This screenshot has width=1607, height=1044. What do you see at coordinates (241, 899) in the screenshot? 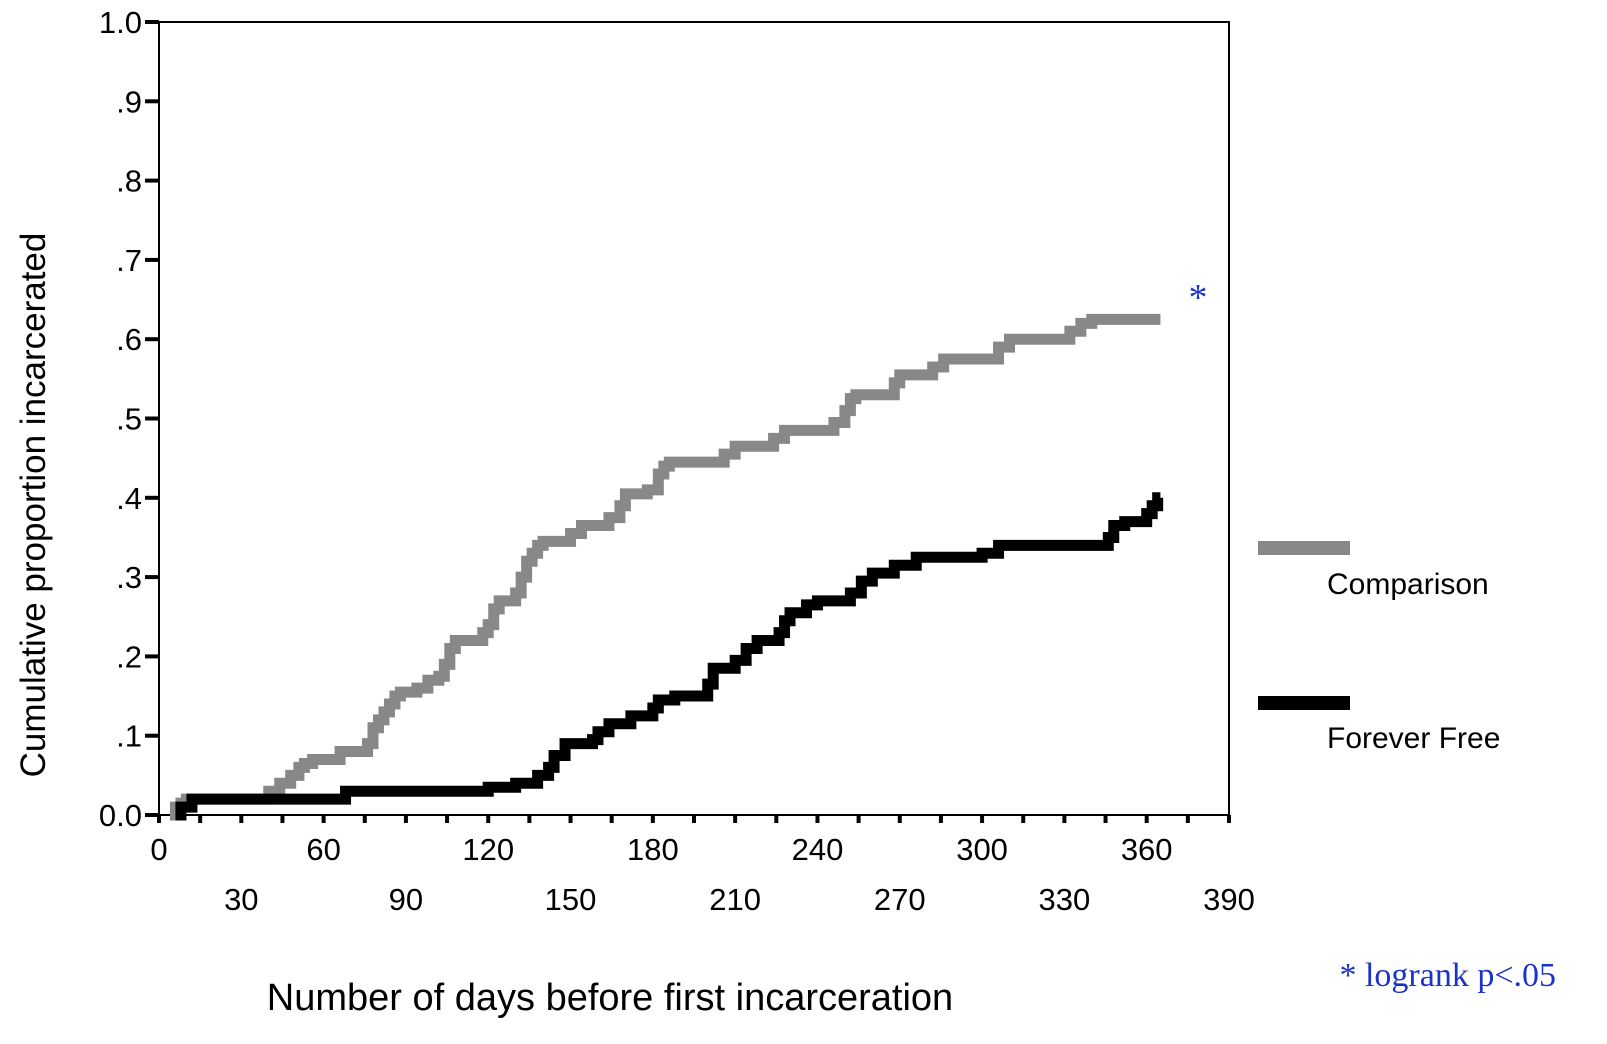
I see `x-tick-label: 30` at bounding box center [241, 899].